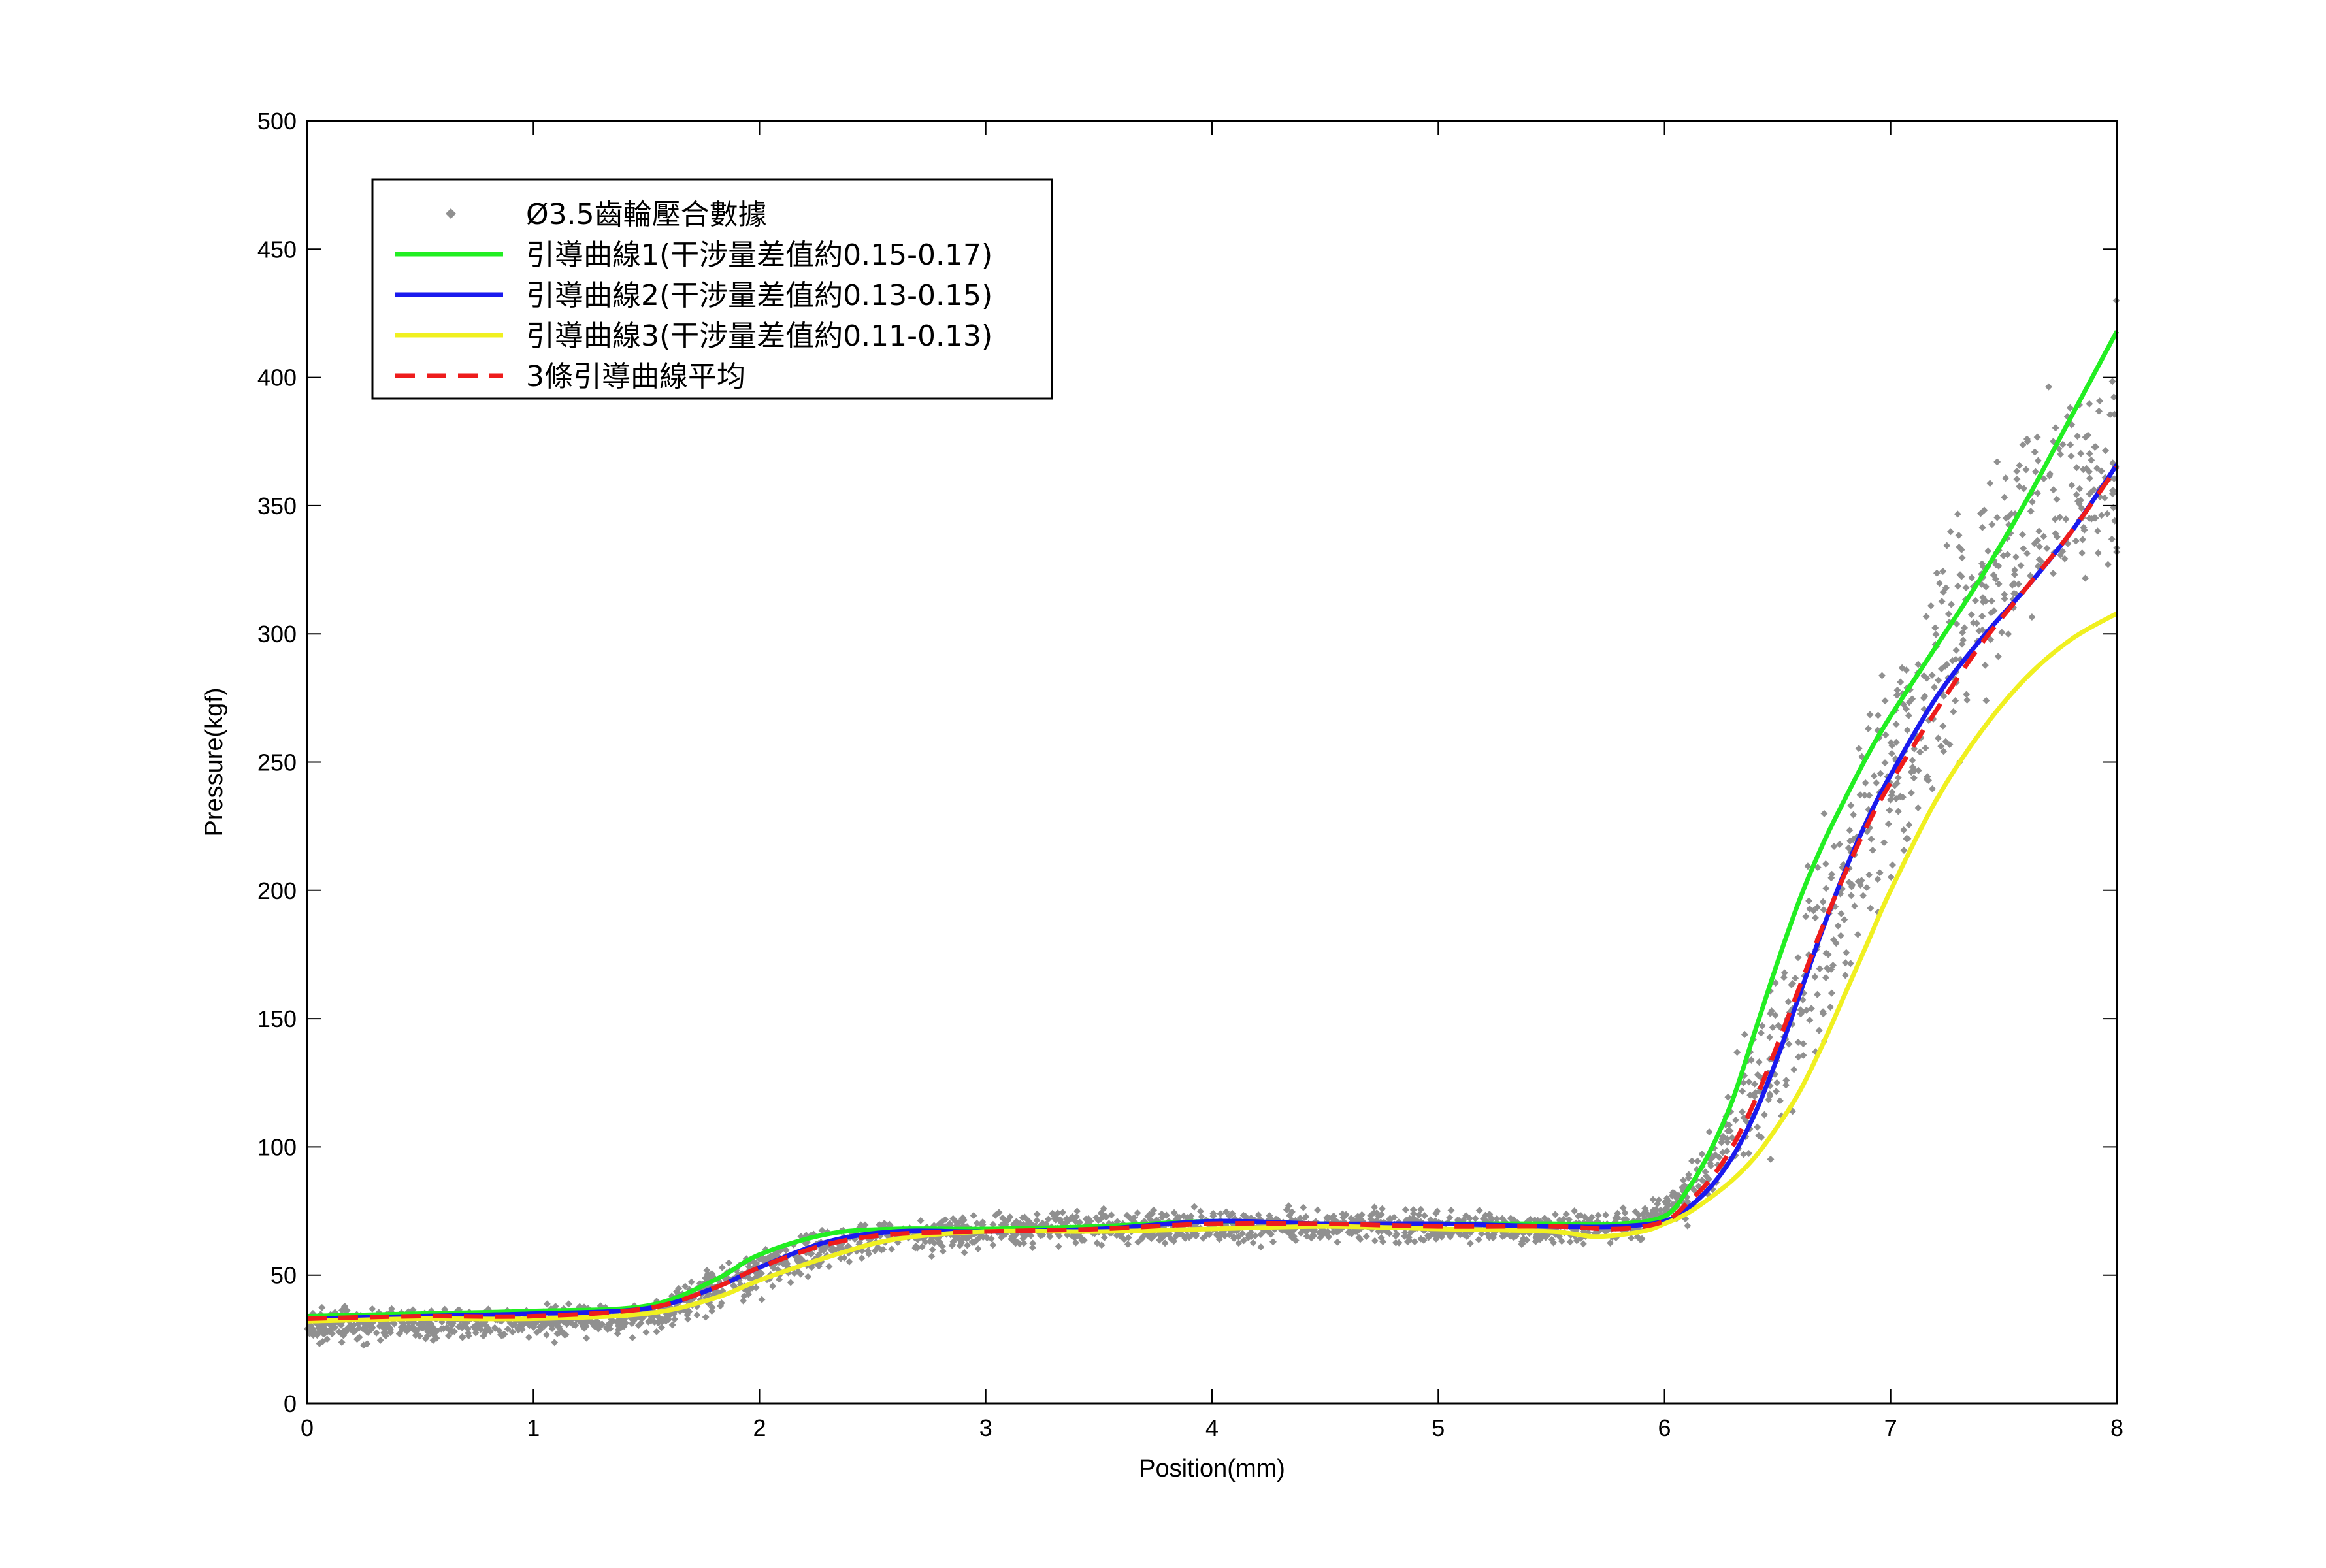  Describe the element at coordinates (277, 1018) in the screenshot. I see `y-tick-label: 150` at that location.